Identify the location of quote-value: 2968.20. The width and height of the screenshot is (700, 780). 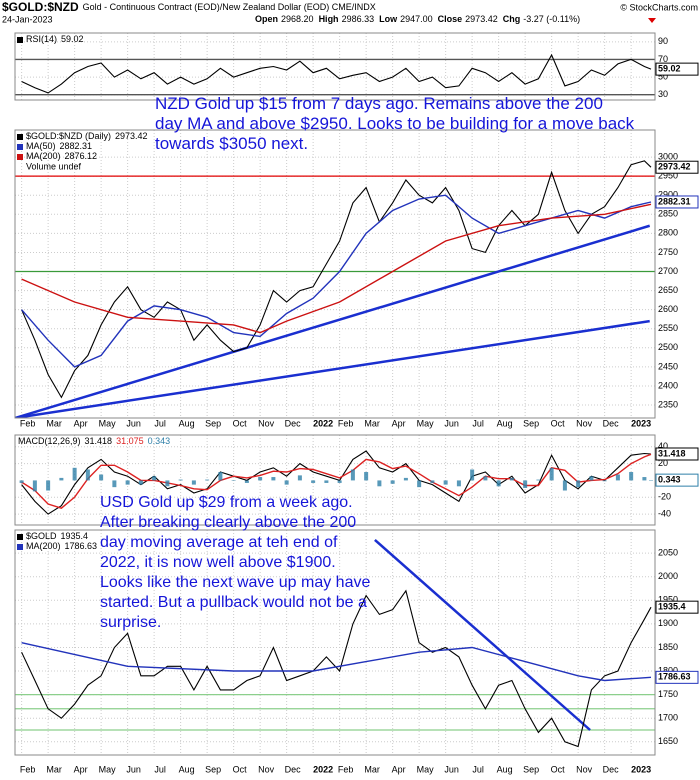
(297, 19).